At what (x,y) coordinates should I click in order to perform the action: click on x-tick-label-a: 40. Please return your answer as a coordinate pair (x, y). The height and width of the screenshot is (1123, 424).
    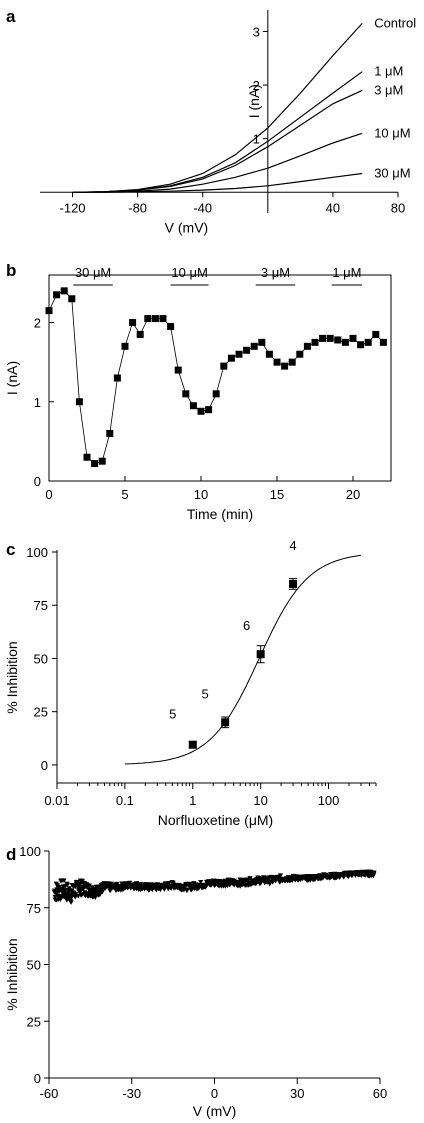
    Looking at the image, I should click on (333, 207).